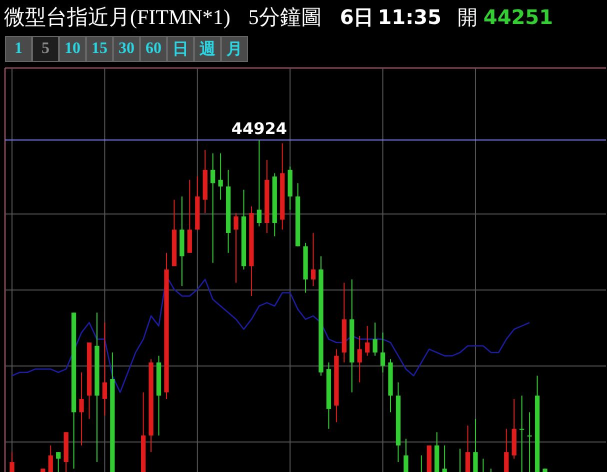  What do you see at coordinates (357, 17) in the screenshot?
I see `text: 6日` at bounding box center [357, 17].